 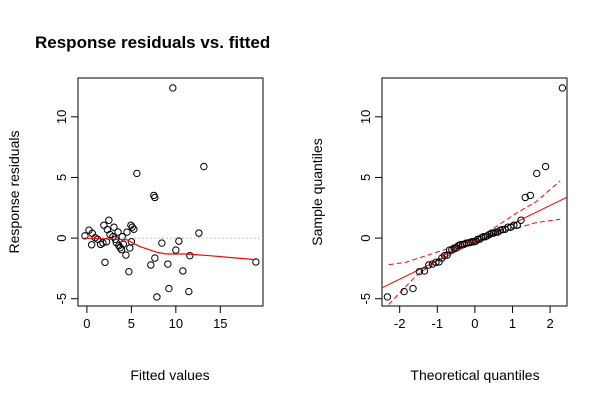 What do you see at coordinates (474, 261) in the screenshot?
I see `confidence-band-lower` at bounding box center [474, 261].